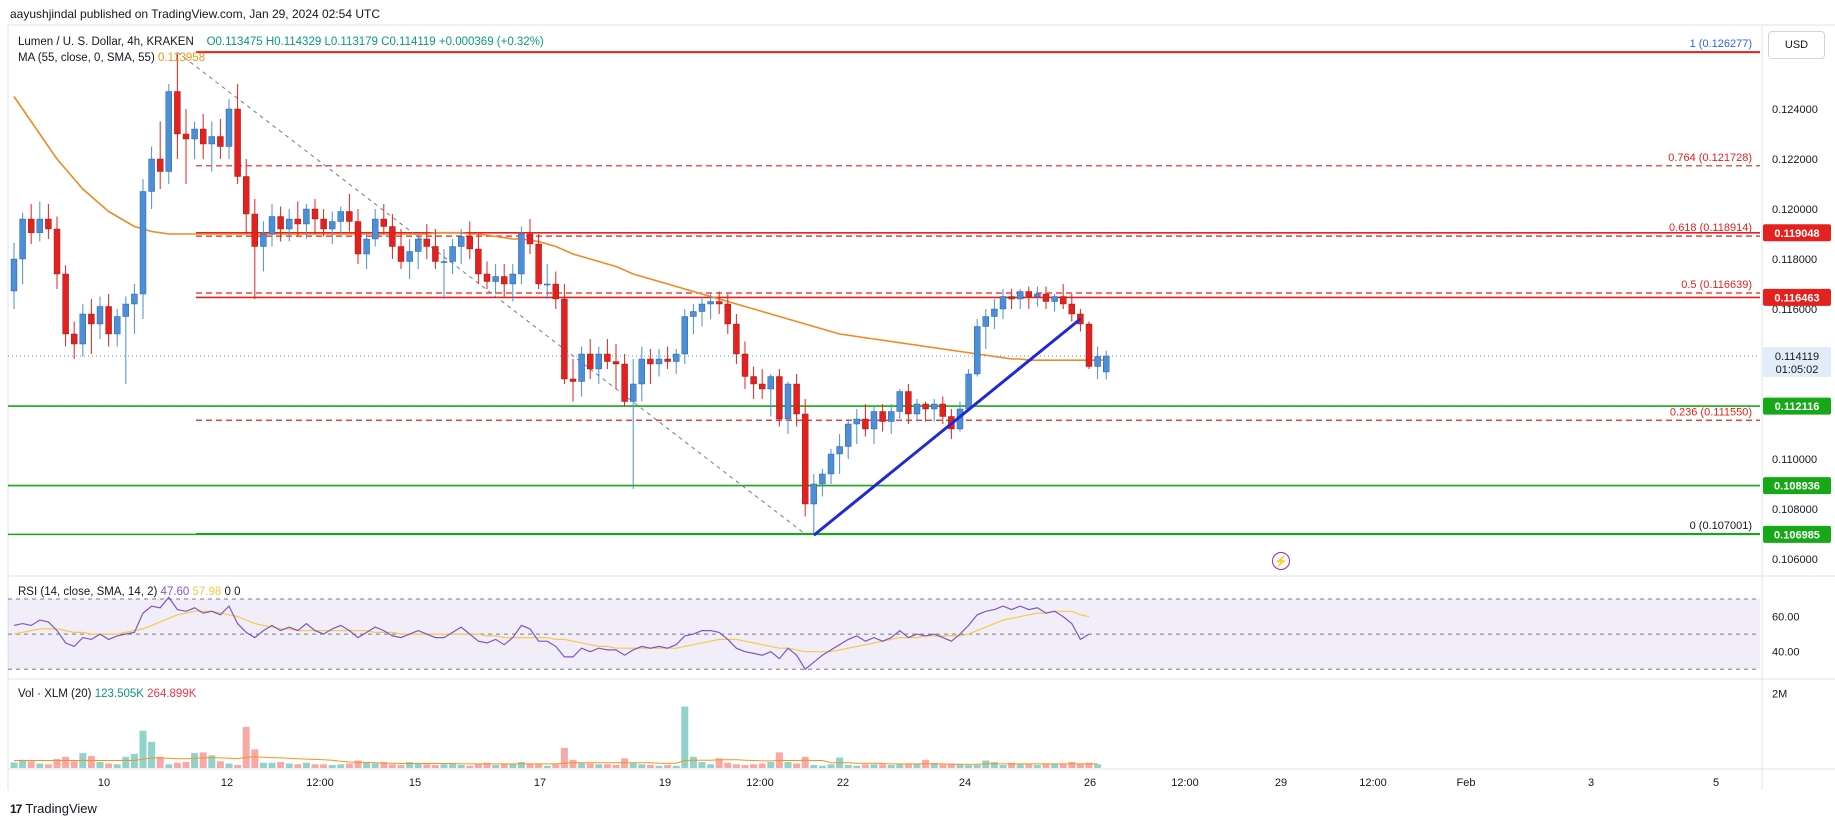 The width and height of the screenshot is (1835, 827). I want to click on volume-legend: Vol · XLM (20) 123.505K 264.899K, so click(107, 694).